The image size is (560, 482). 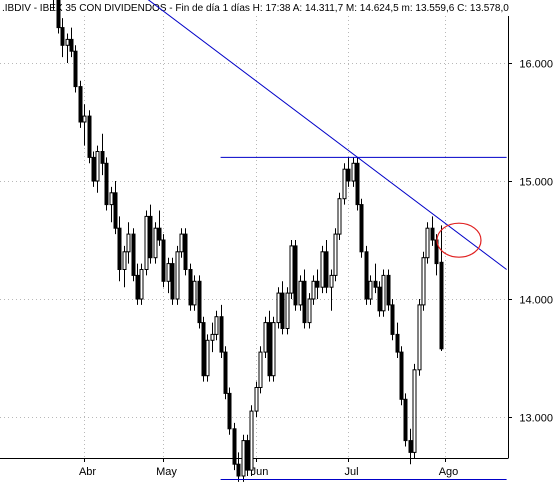 I want to click on header-max: M: 14.624,5, so click(x=372, y=8).